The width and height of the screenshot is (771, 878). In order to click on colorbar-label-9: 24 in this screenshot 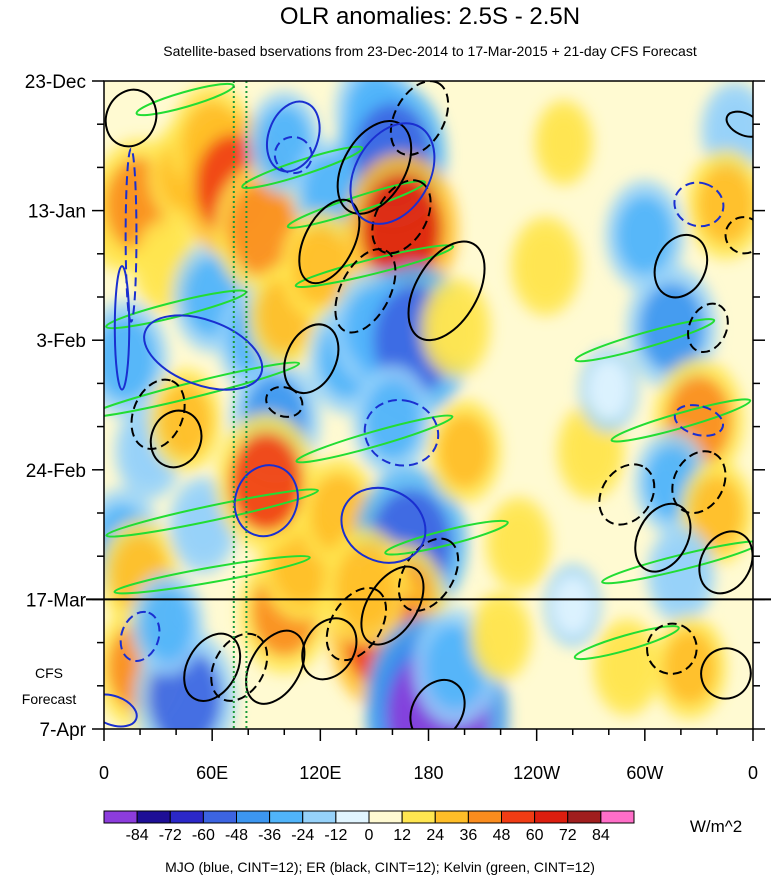, I will do `click(435, 835)`.